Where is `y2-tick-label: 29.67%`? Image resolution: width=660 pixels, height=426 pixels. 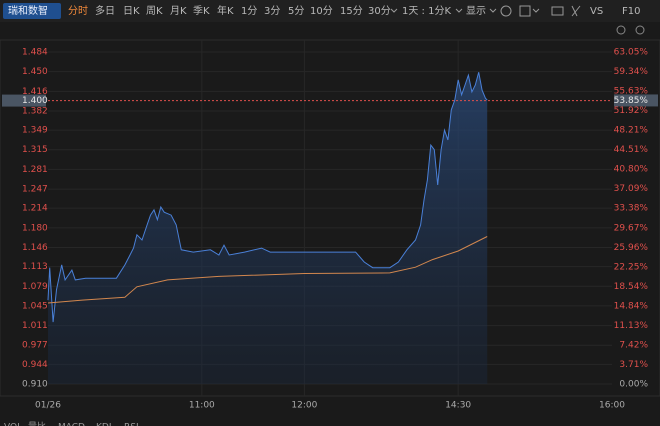
y2-tick-label: 29.67% is located at coordinates (631, 228).